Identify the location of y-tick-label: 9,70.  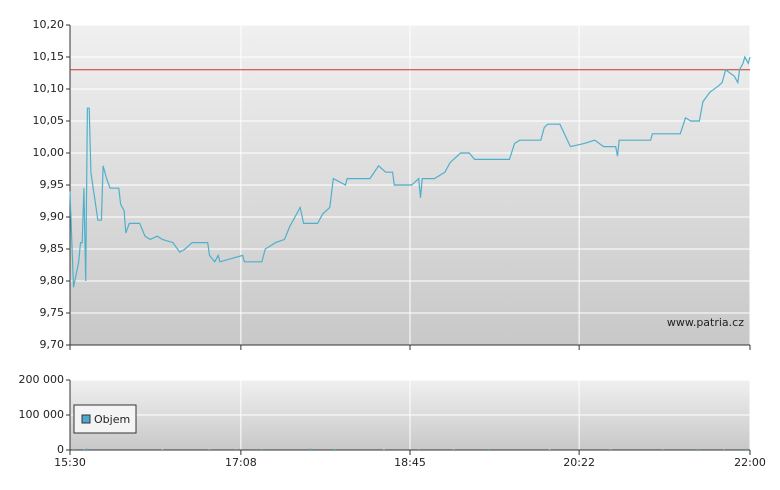
(52, 344).